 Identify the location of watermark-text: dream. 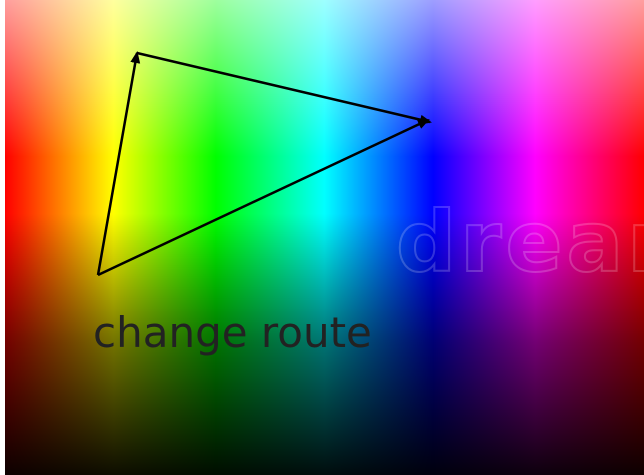
(519, 242).